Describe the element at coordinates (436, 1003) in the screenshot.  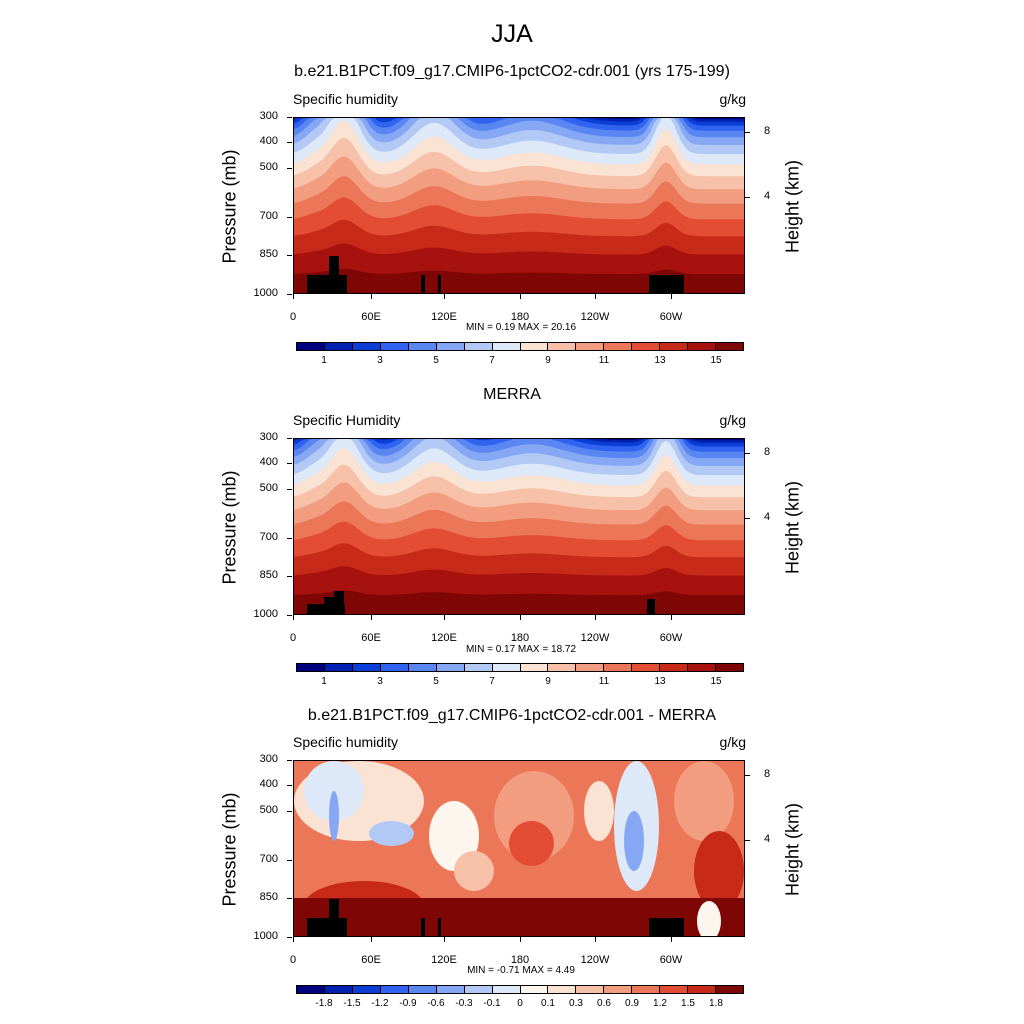
I see `colorbar-label: -0.6` at that location.